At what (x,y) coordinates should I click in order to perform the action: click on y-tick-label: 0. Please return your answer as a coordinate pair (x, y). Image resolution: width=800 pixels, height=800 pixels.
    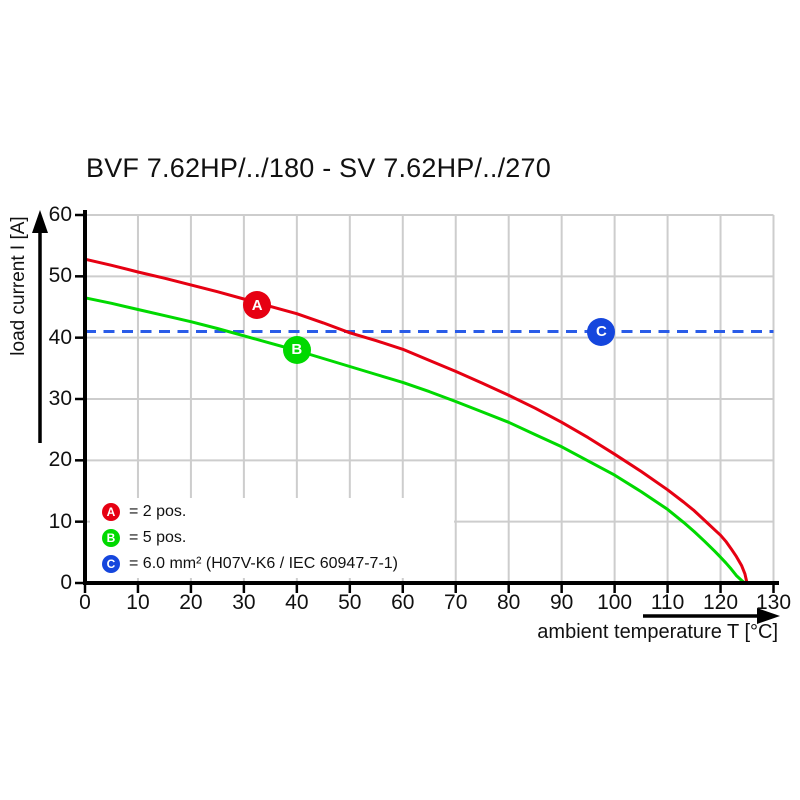
    Looking at the image, I should click on (66, 582).